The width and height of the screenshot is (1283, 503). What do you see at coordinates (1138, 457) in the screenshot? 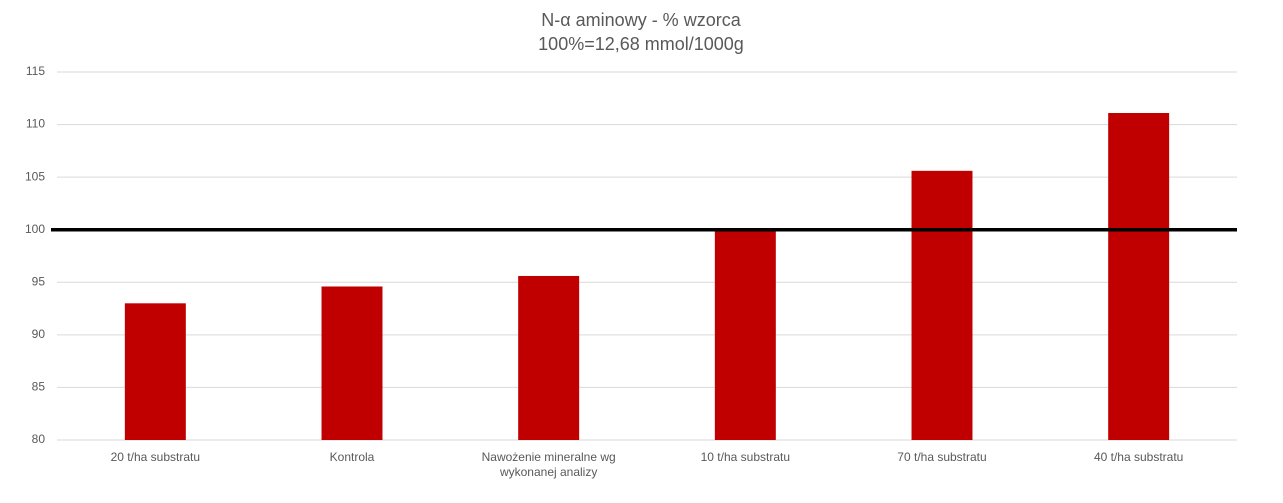
I see `x-tick-label: 40 t/ha substratu` at bounding box center [1138, 457].